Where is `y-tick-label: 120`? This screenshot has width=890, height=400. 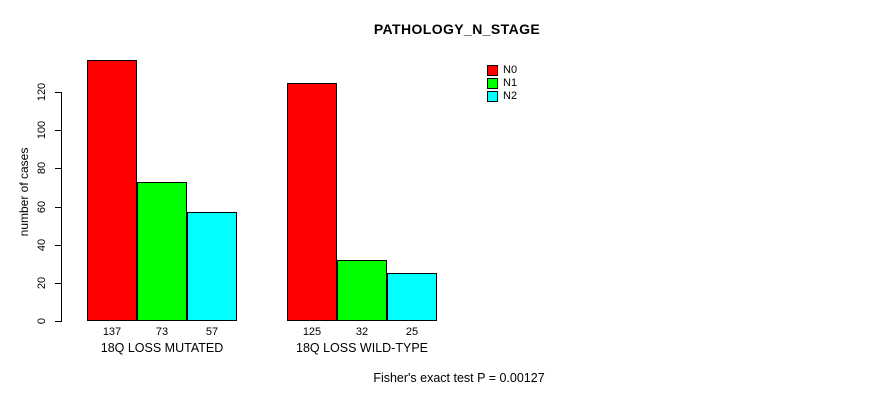 y-tick-label: 120 is located at coordinates (42, 92).